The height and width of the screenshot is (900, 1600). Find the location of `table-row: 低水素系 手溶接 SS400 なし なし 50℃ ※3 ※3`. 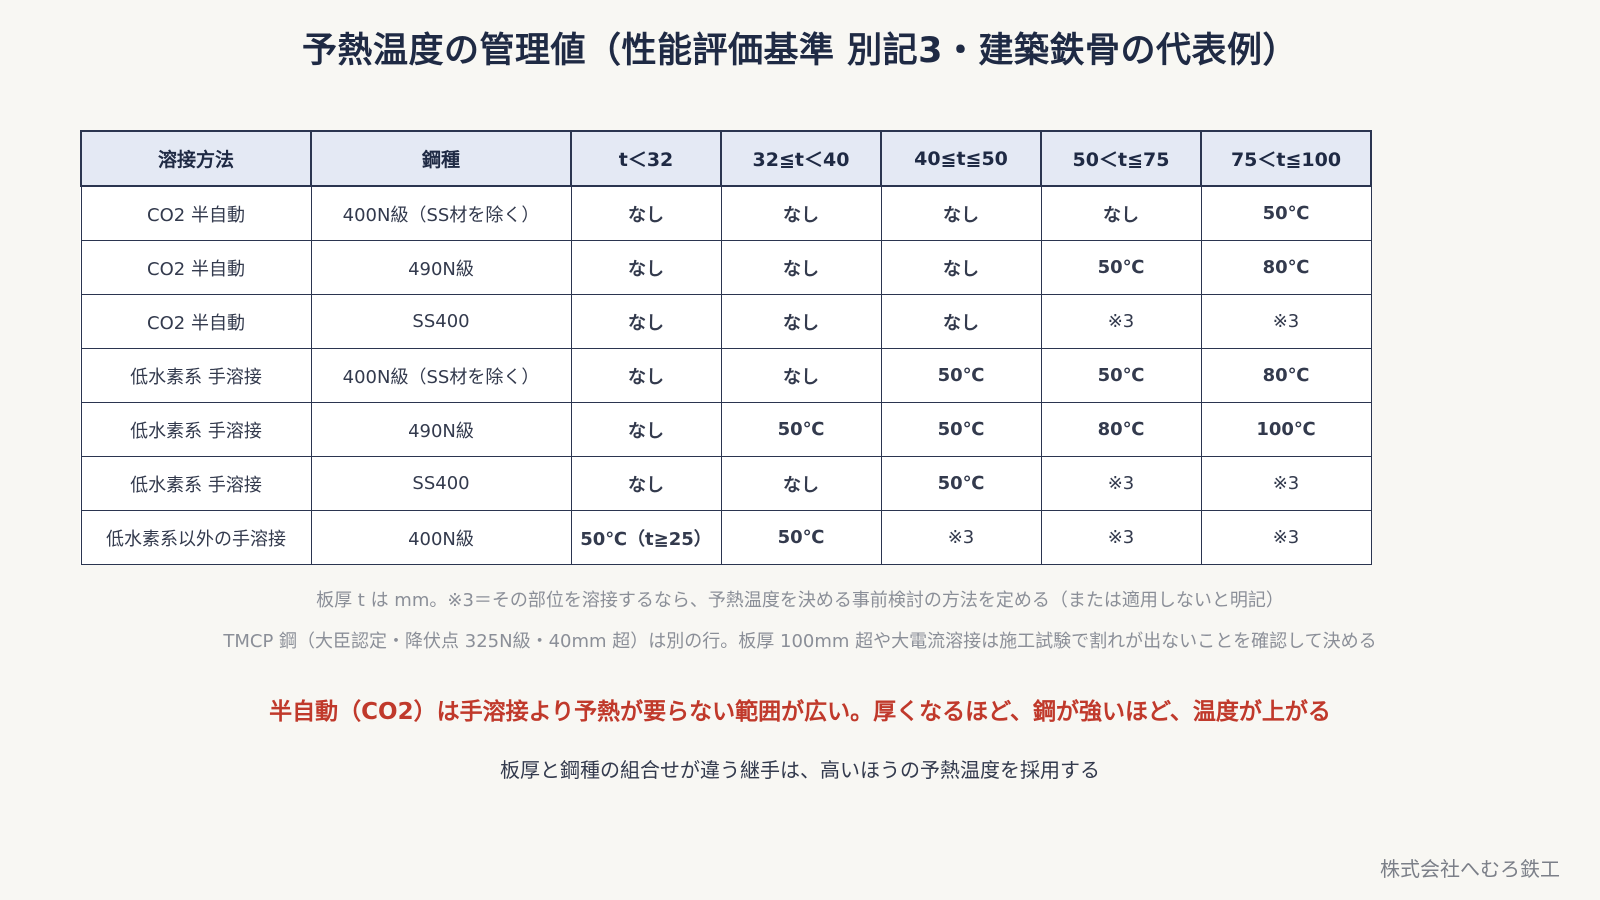

table-row: 低水素系 手溶接 SS400 なし なし 50℃ ※3 ※3 is located at coordinates (726, 483).